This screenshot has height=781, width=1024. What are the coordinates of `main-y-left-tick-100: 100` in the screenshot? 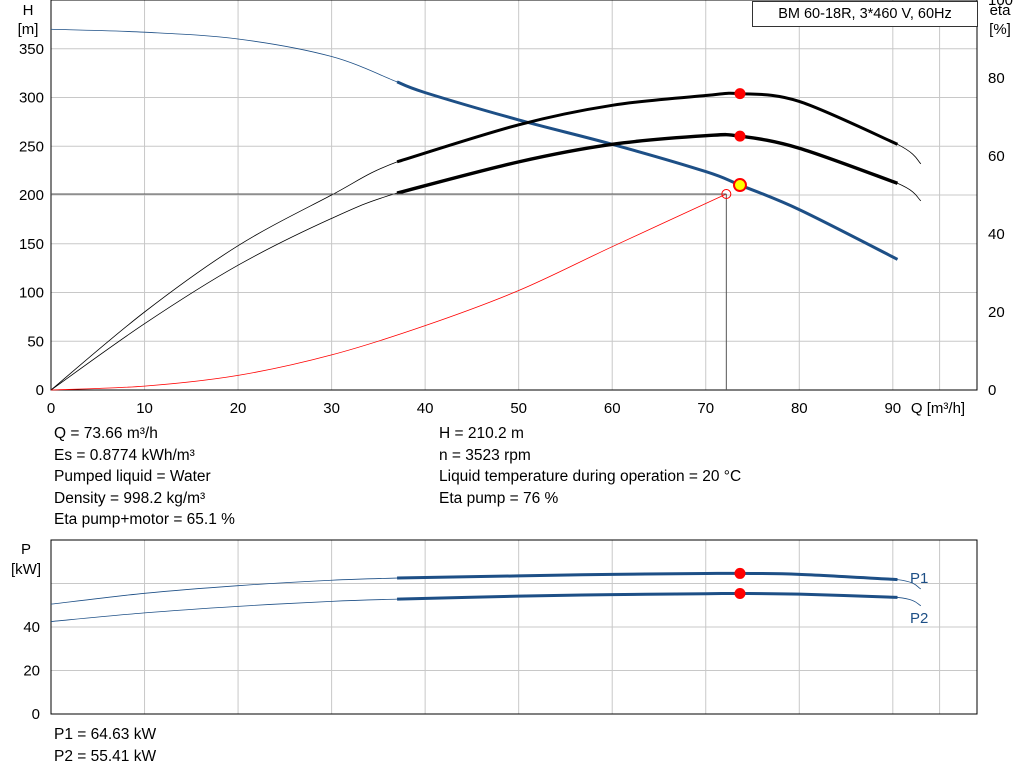 It's located at (31, 293).